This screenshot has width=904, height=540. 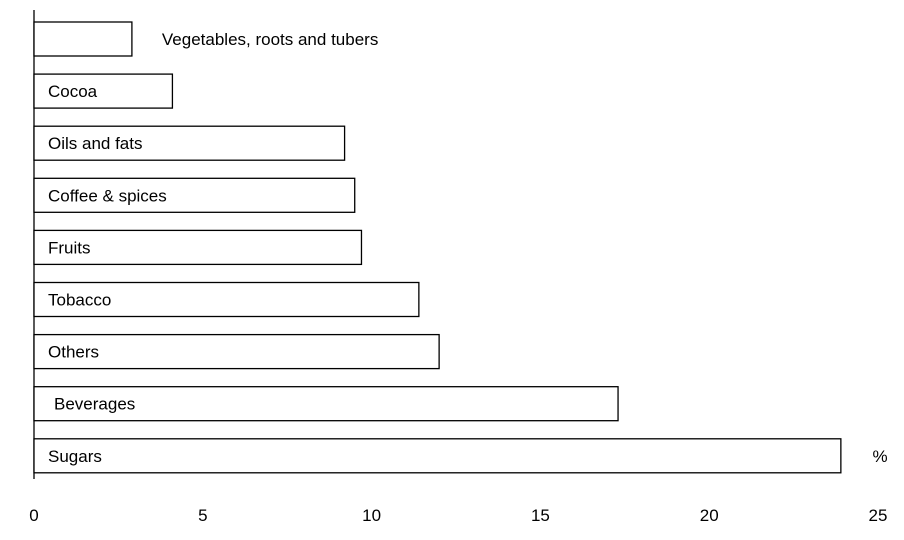 I want to click on x-tick-label-3: 15, so click(x=540, y=515).